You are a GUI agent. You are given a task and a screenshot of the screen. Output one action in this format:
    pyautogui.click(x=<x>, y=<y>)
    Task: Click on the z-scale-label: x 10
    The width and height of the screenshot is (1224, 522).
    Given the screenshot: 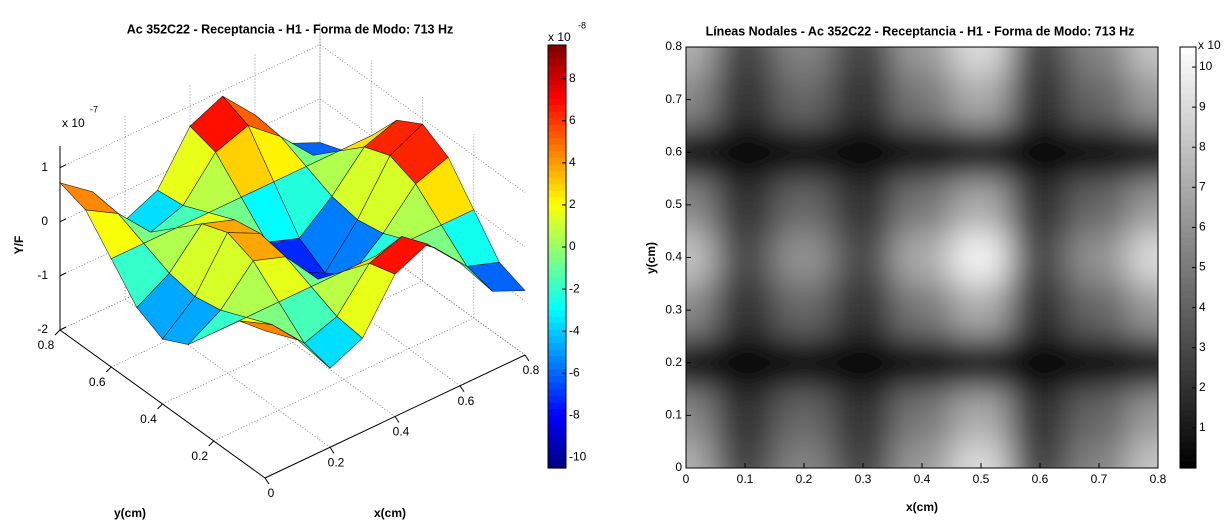 What is the action you would take?
    pyautogui.click(x=73, y=123)
    